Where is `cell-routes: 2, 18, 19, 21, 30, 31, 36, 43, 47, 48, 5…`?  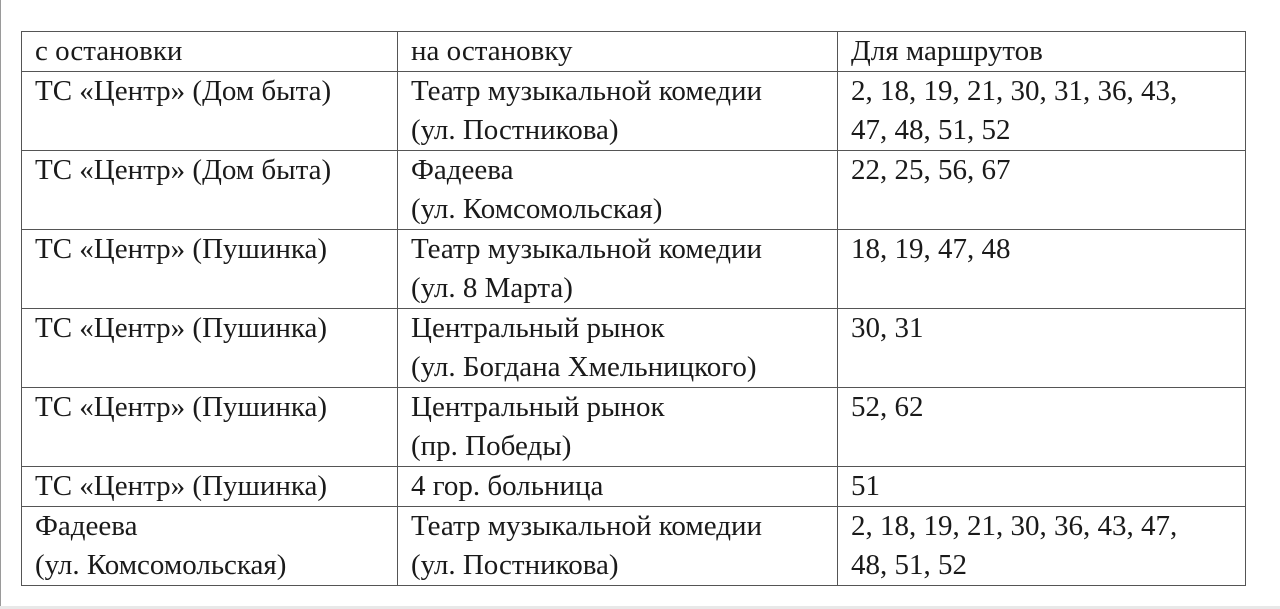
cell-routes: 2, 18, 19, 21, 30, 31, 36, 43, 47, 48, 5… is located at coordinates (1041, 111).